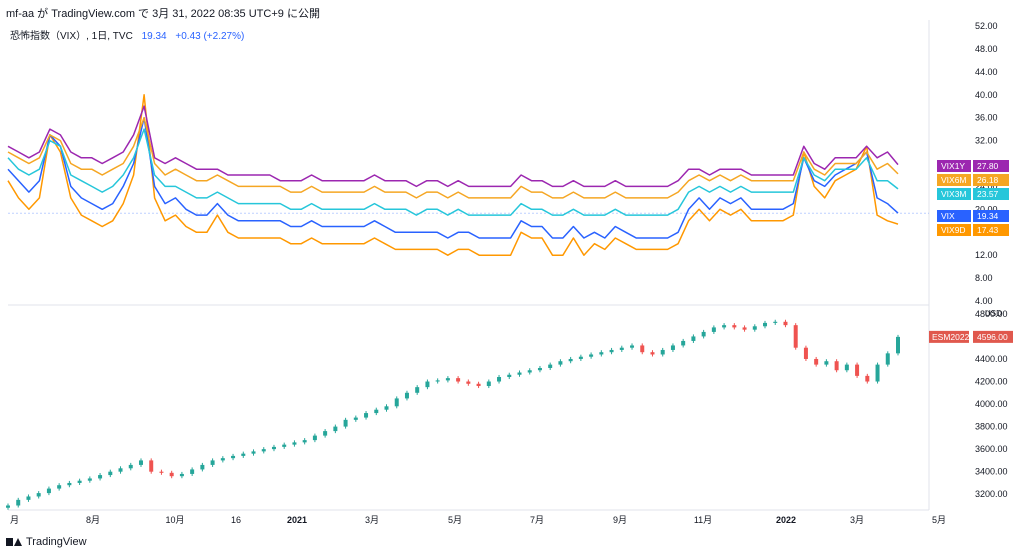 The image size is (1024, 555). I want to click on series-line-vix3m, so click(453, 172).